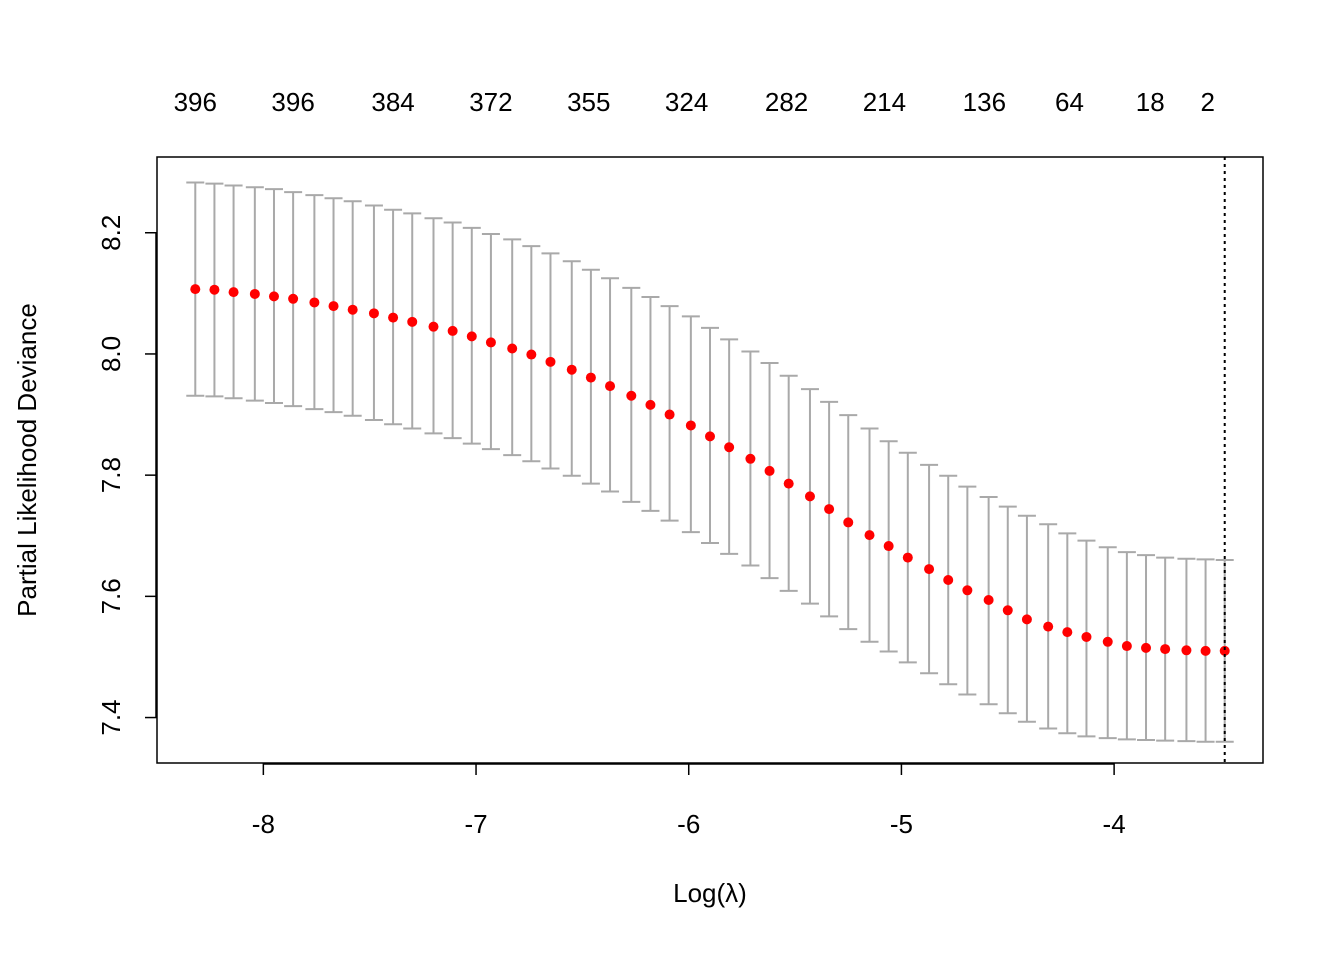 This screenshot has width=1344, height=960. Describe the element at coordinates (111, 475) in the screenshot. I see `y-tick-label: 7.8` at that location.